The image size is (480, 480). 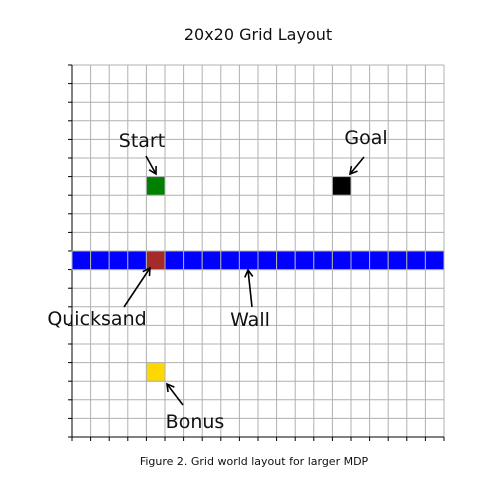 What do you see at coordinates (137, 287) in the screenshot?
I see `quicksand-arrow` at bounding box center [137, 287].